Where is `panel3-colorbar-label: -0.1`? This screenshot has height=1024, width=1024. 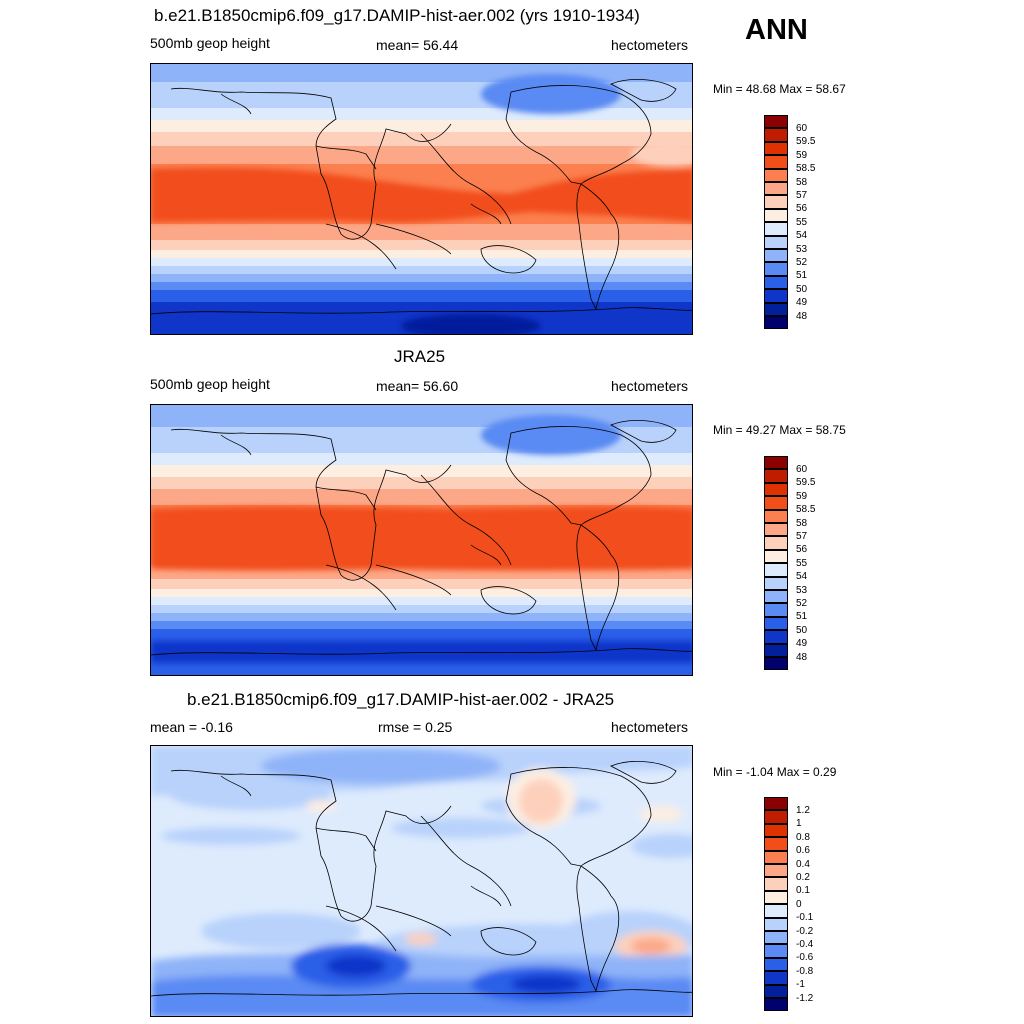
panel3-colorbar-label: -0.1 is located at coordinates (805, 918).